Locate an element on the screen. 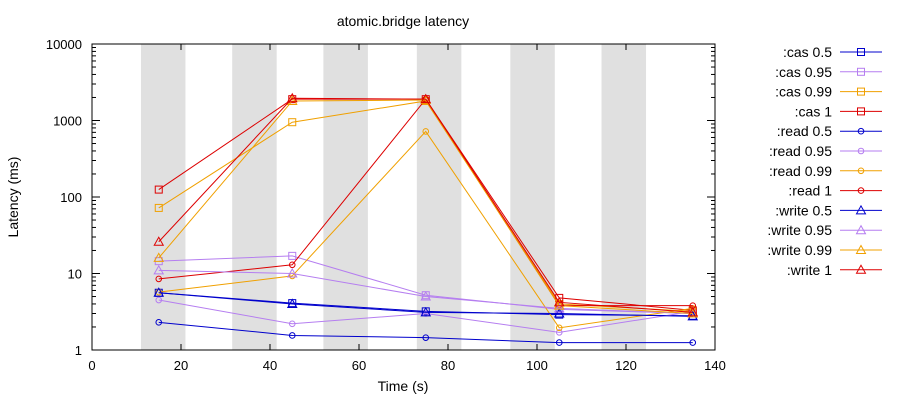 The width and height of the screenshot is (900, 400). legend-label: :write 0.95 is located at coordinates (799, 230).